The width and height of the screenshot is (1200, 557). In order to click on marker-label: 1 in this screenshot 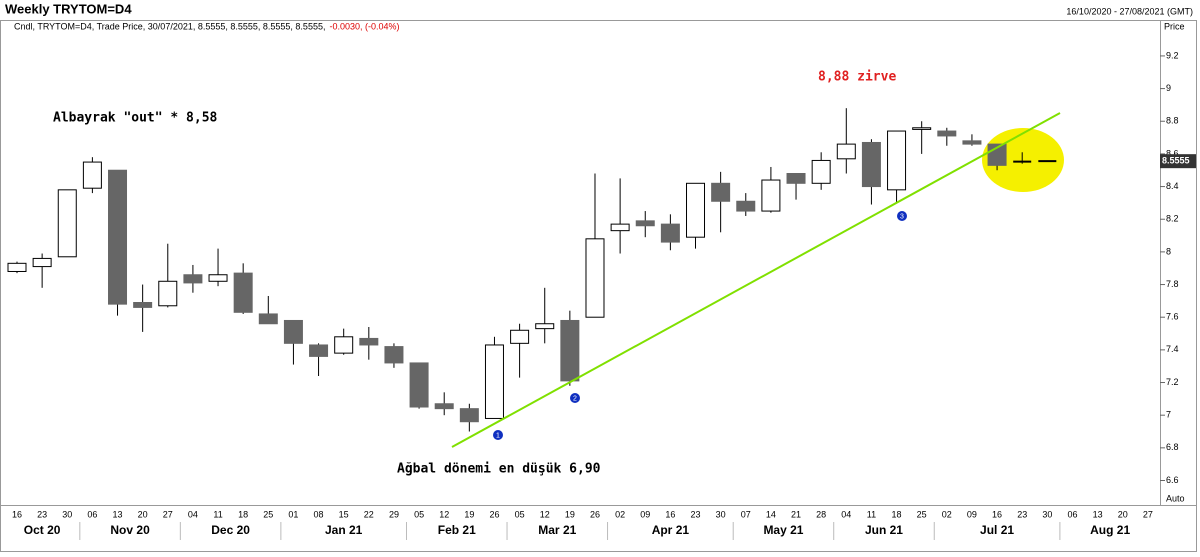, I will do `click(498, 435)`.